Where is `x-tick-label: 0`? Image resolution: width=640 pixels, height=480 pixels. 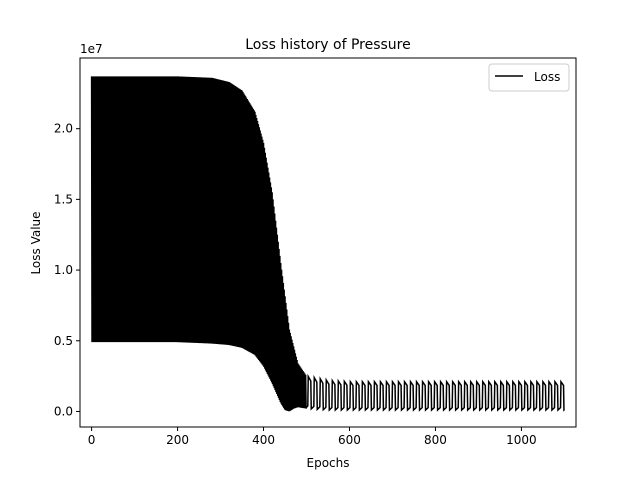 x-tick-label: 0 is located at coordinates (92, 440).